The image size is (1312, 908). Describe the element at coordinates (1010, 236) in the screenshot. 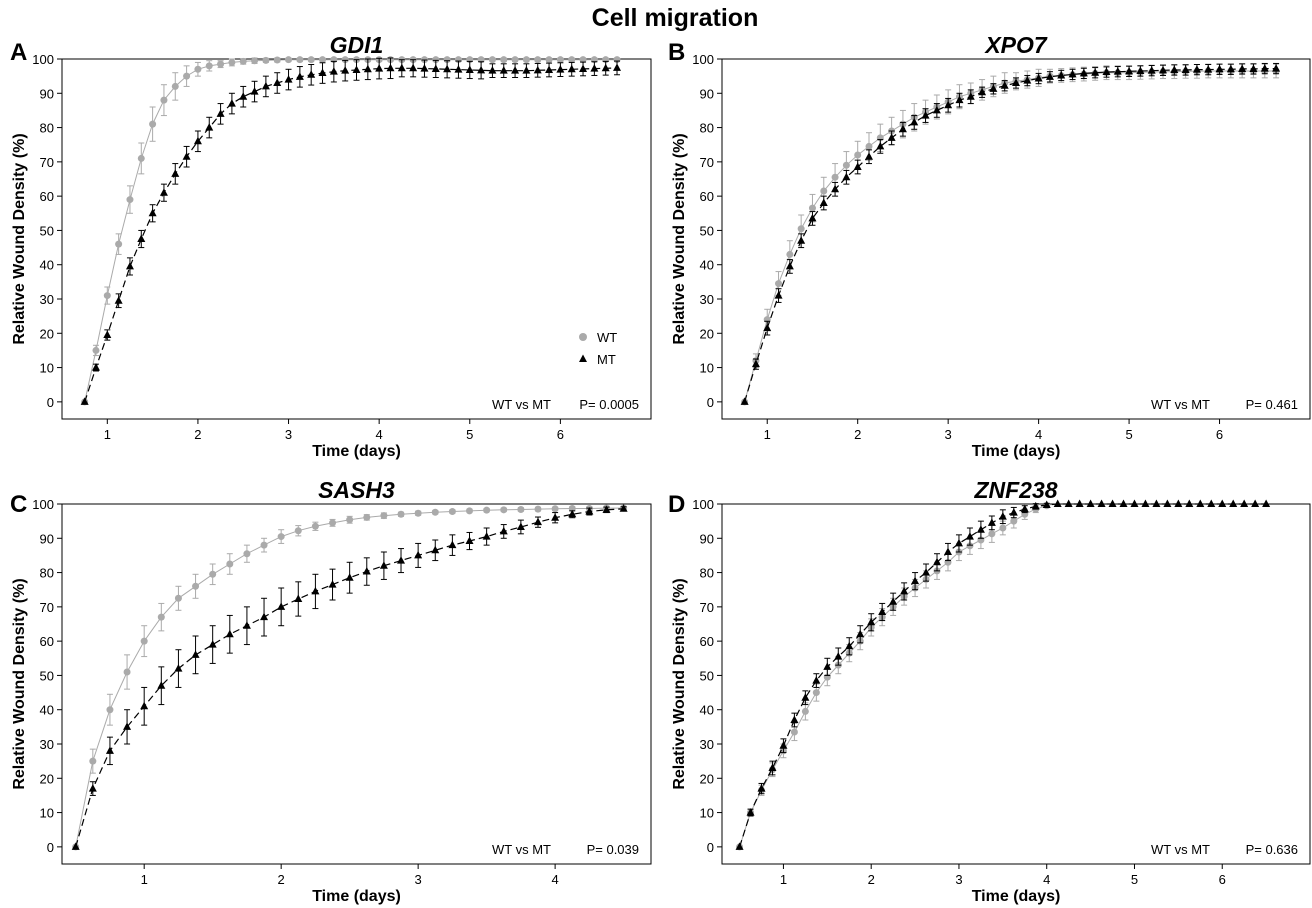

I see `series-line` at that location.